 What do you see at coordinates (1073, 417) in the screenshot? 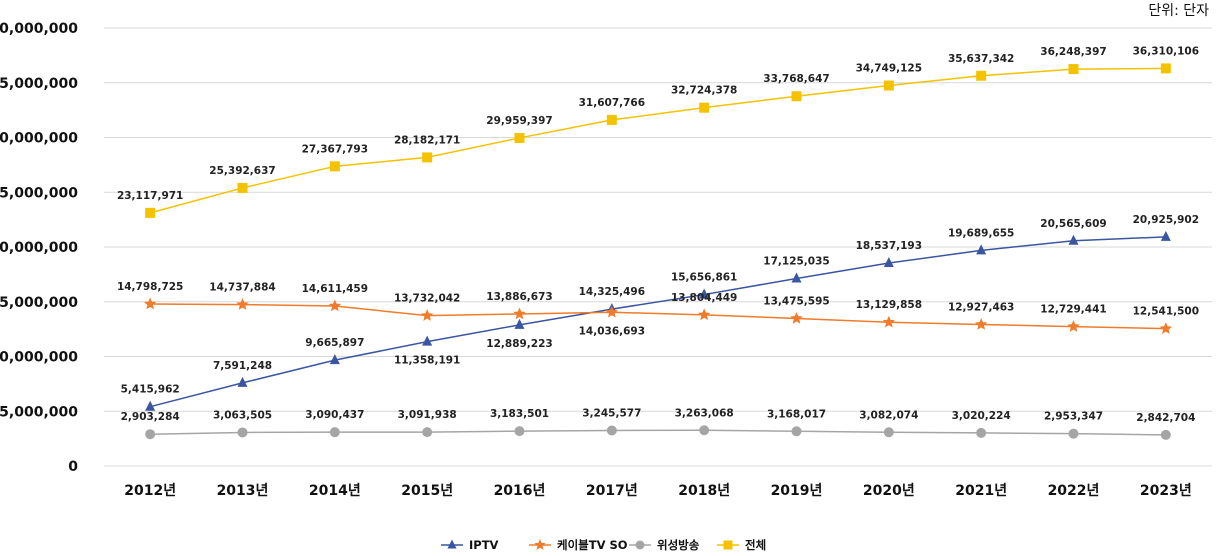
I see `data-label: 2,953,347` at bounding box center [1073, 417].